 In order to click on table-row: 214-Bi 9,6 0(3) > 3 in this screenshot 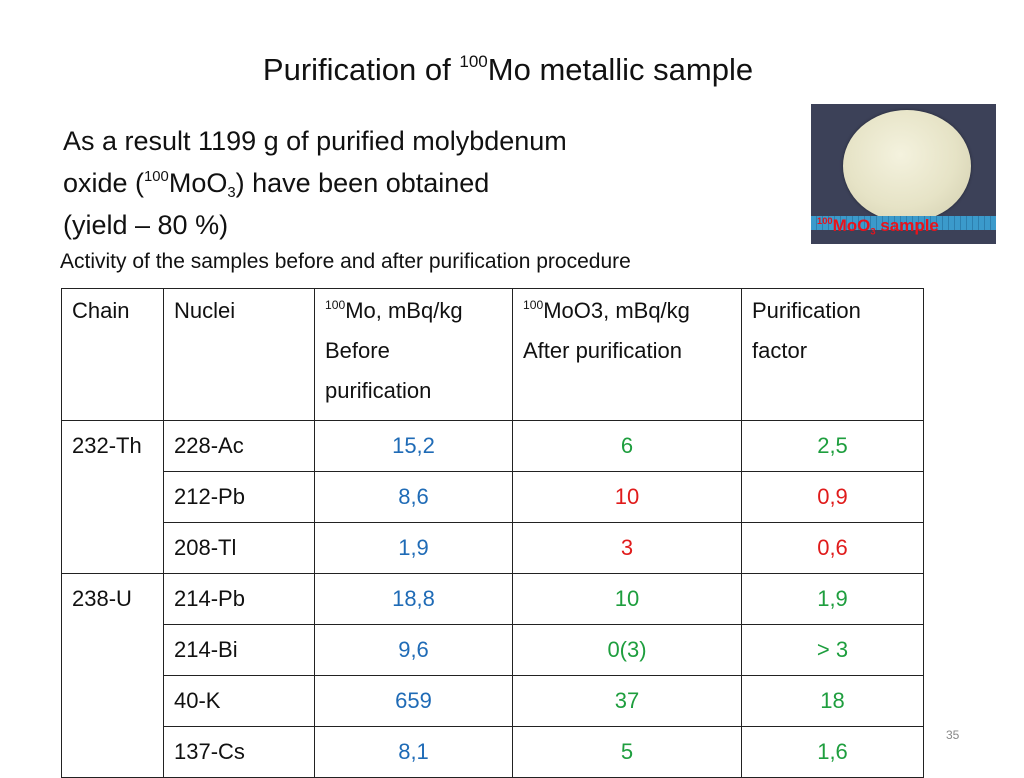, I will do `click(493, 650)`.